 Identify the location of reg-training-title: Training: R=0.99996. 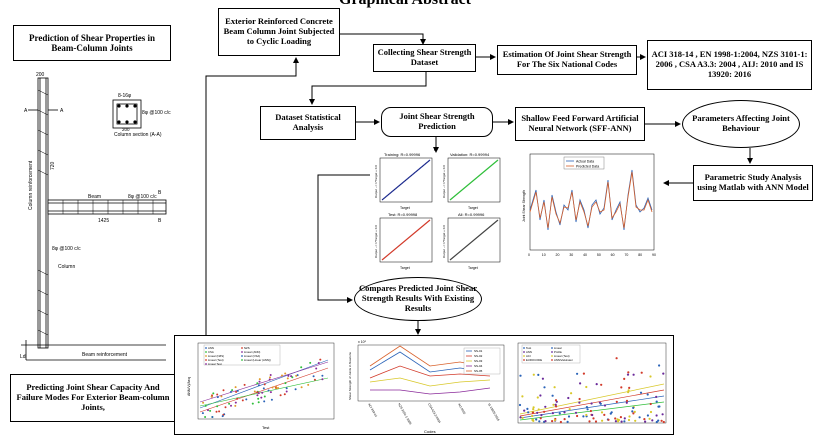
(402, 154).